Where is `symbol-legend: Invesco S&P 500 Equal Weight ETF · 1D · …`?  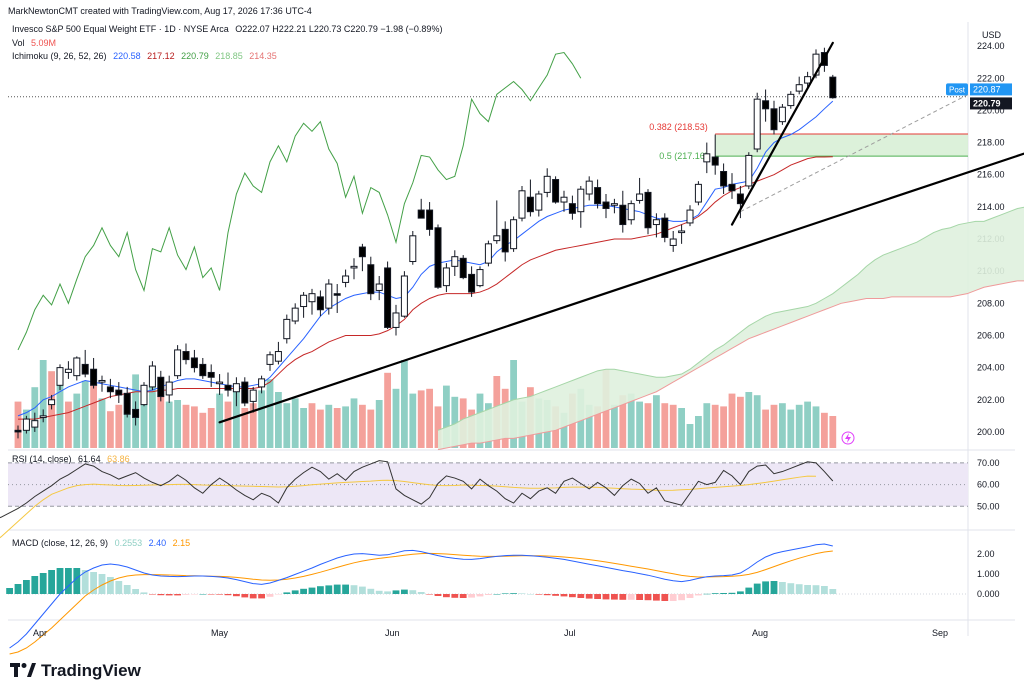
symbol-legend: Invesco S&P 500 Equal Weight ETF · 1D · … is located at coordinates (229, 29).